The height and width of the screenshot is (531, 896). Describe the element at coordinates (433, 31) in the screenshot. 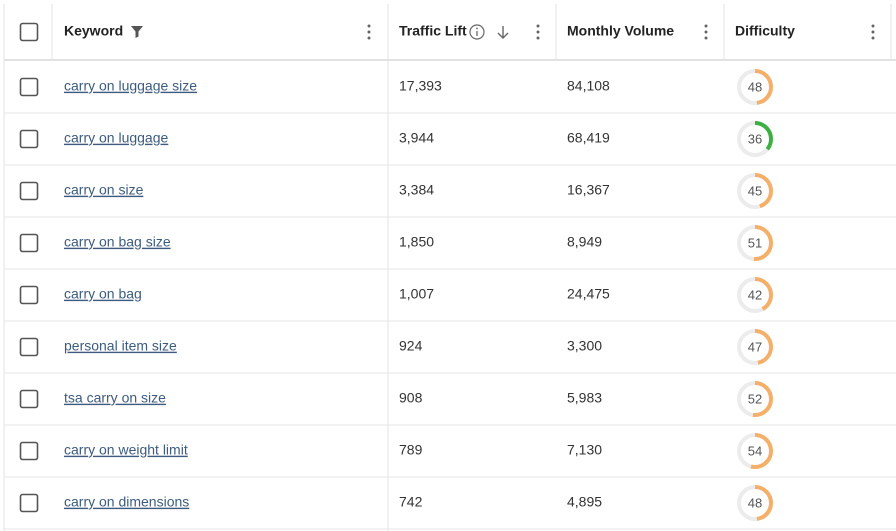

I see `column-header: Traffic Lift` at that location.